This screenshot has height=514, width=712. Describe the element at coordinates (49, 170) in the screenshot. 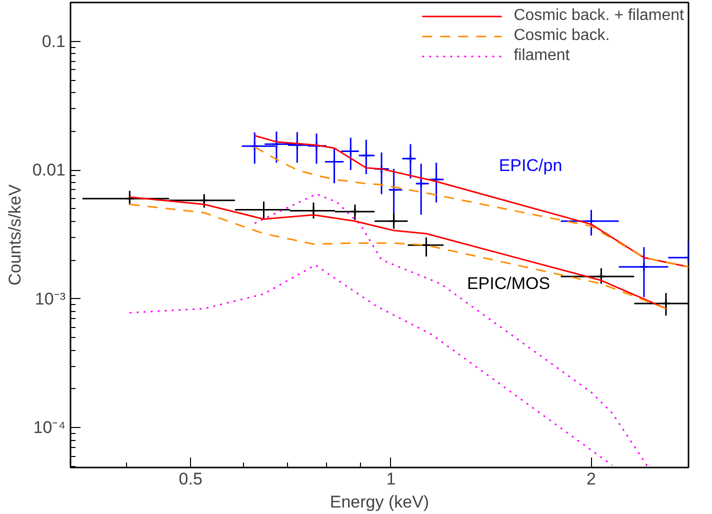

I see `y-tick-label: 0.01` at that location.